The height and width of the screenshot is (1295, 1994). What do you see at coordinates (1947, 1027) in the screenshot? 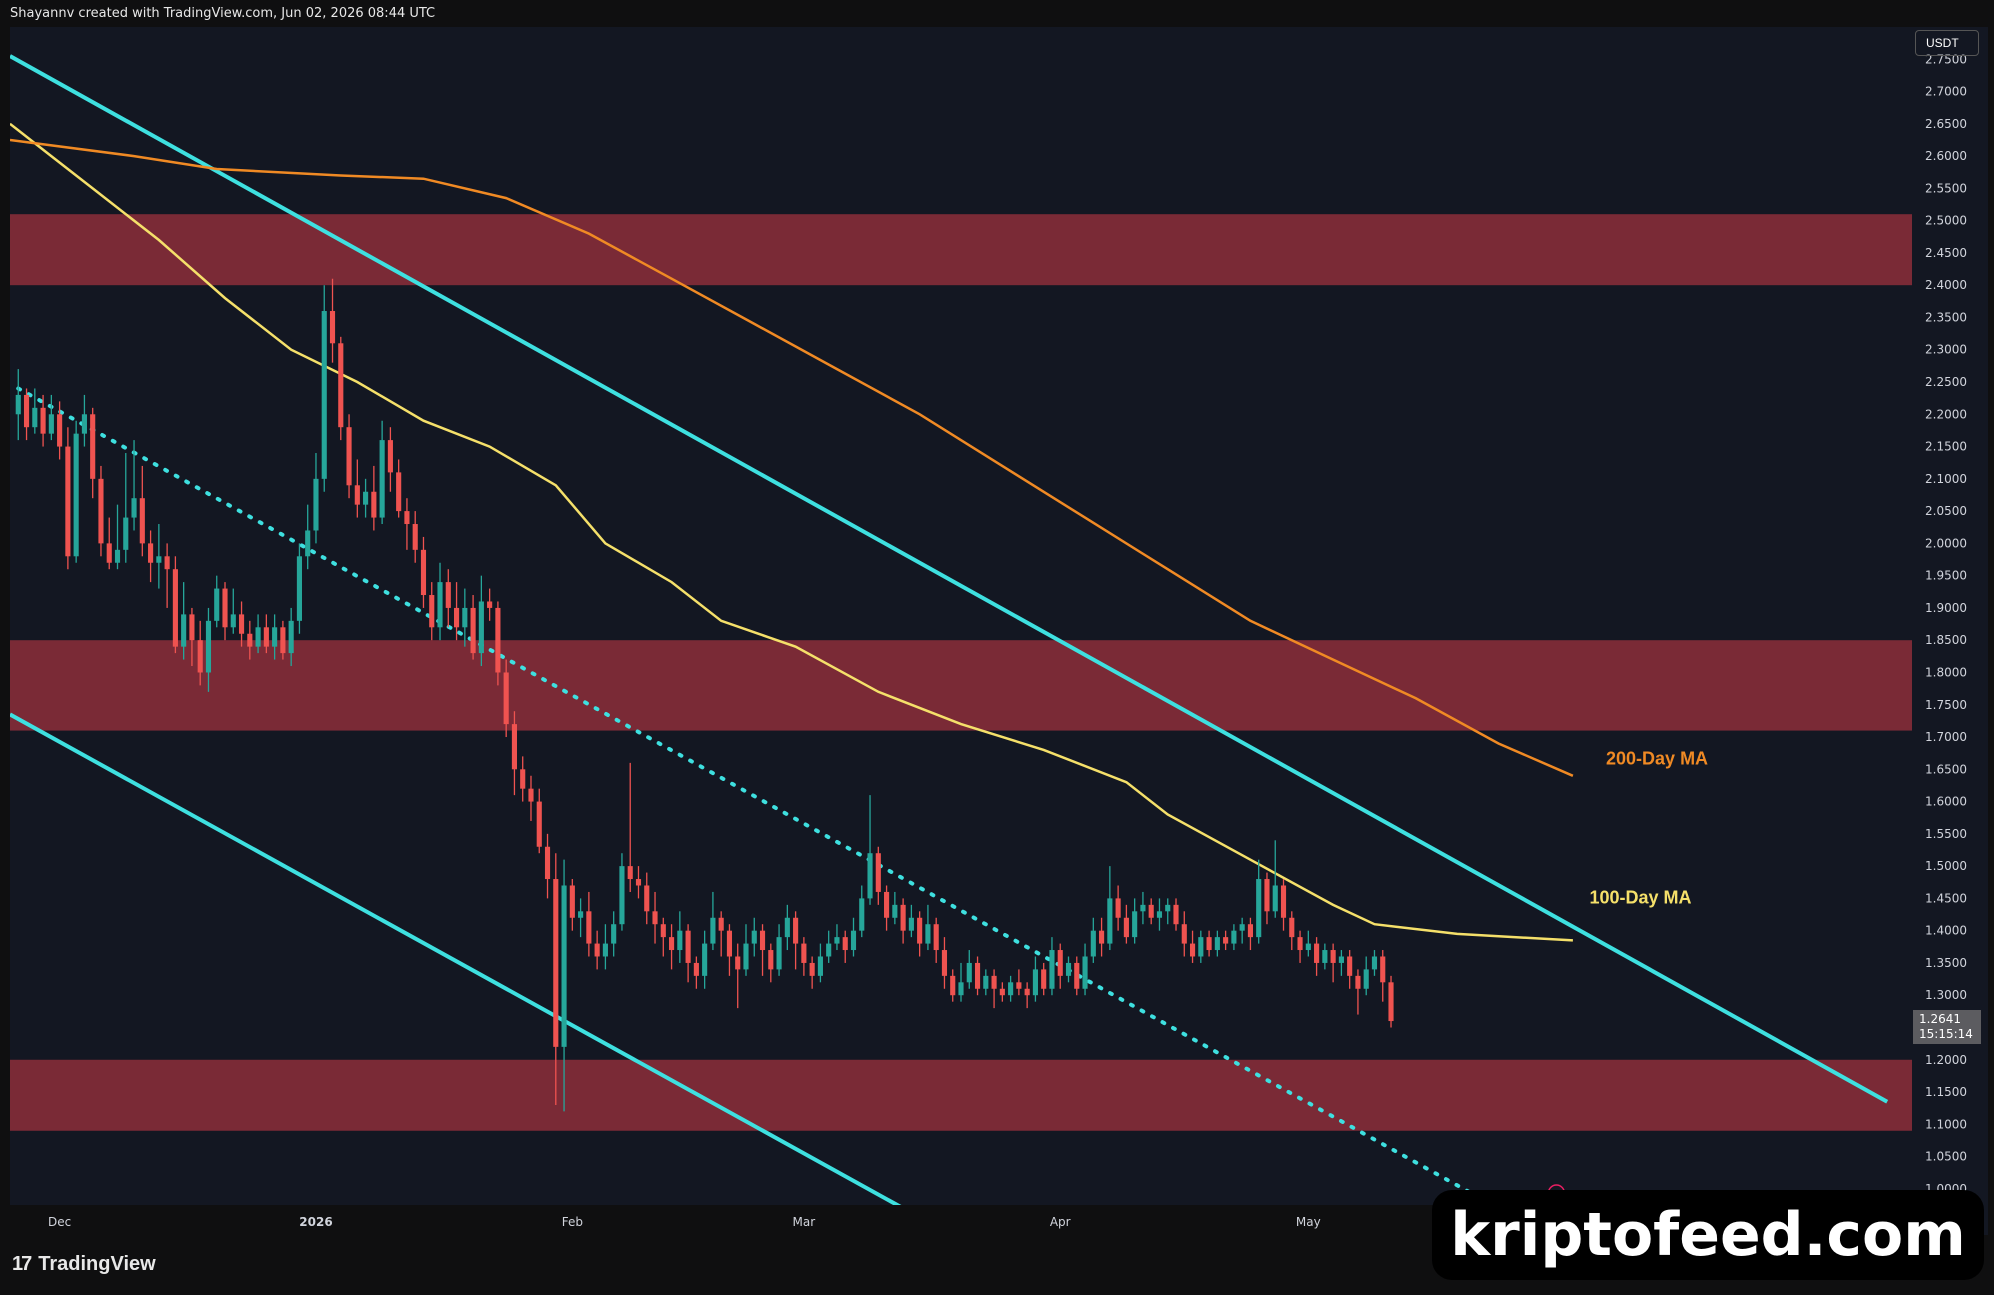
I see `last-price-tag: 1.2641 15:15:14` at bounding box center [1947, 1027].